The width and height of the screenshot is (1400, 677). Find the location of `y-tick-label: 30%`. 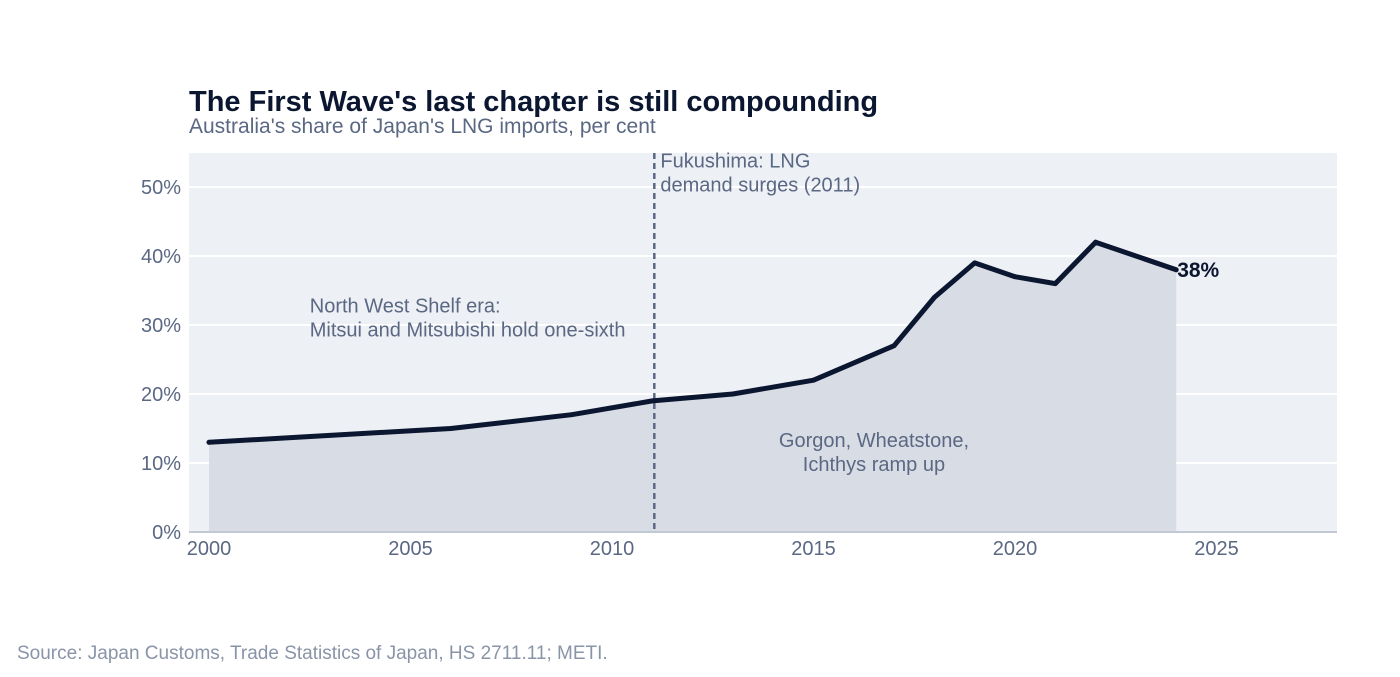

y-tick-label: 30% is located at coordinates (161, 326).